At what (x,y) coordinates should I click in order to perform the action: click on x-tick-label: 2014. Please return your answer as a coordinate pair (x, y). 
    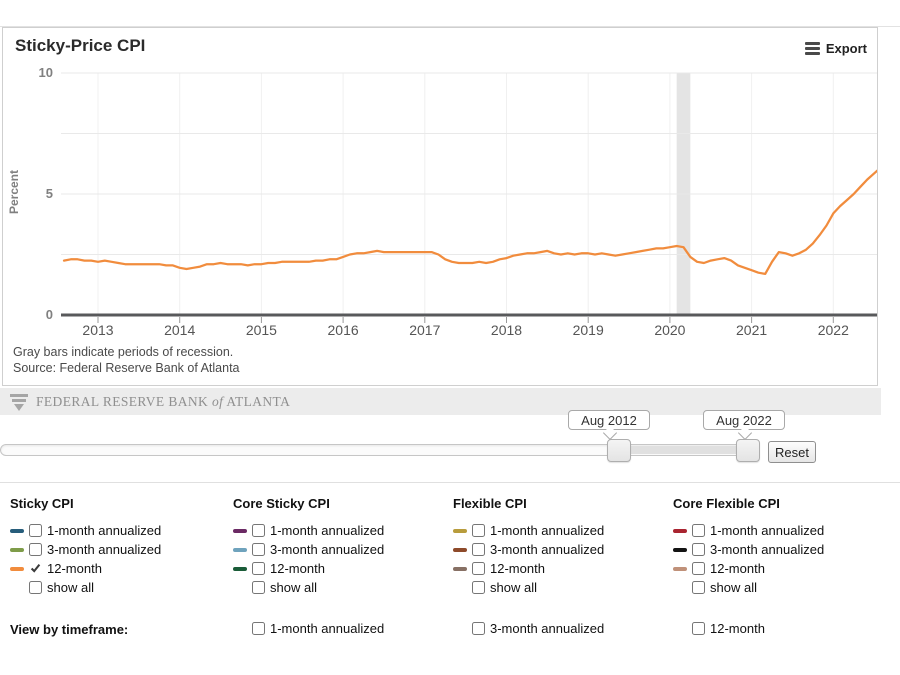
    Looking at the image, I should click on (179, 330).